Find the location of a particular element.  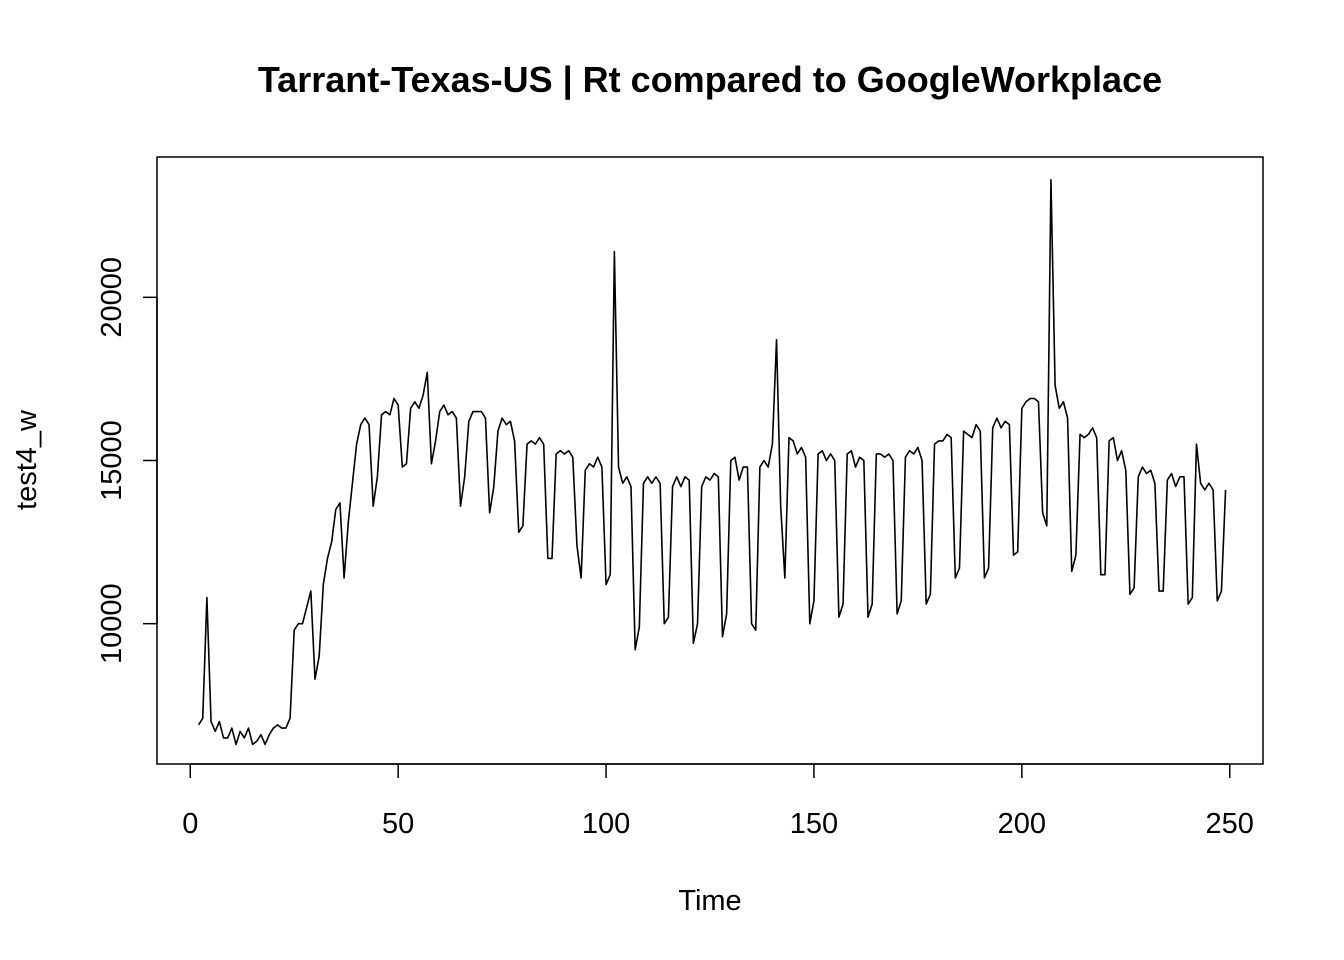

x-tick-label: 250 is located at coordinates (1230, 824).